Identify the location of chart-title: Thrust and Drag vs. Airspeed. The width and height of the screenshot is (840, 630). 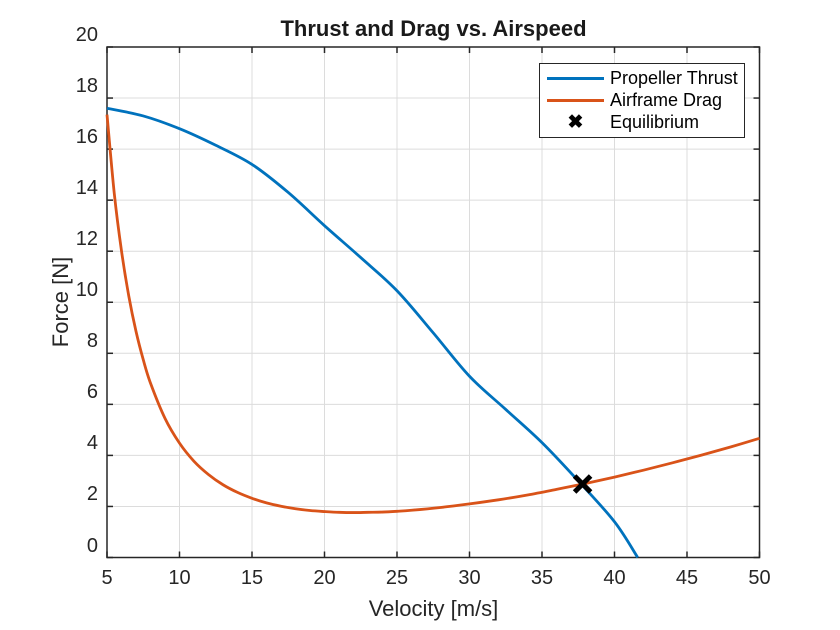
(433, 28).